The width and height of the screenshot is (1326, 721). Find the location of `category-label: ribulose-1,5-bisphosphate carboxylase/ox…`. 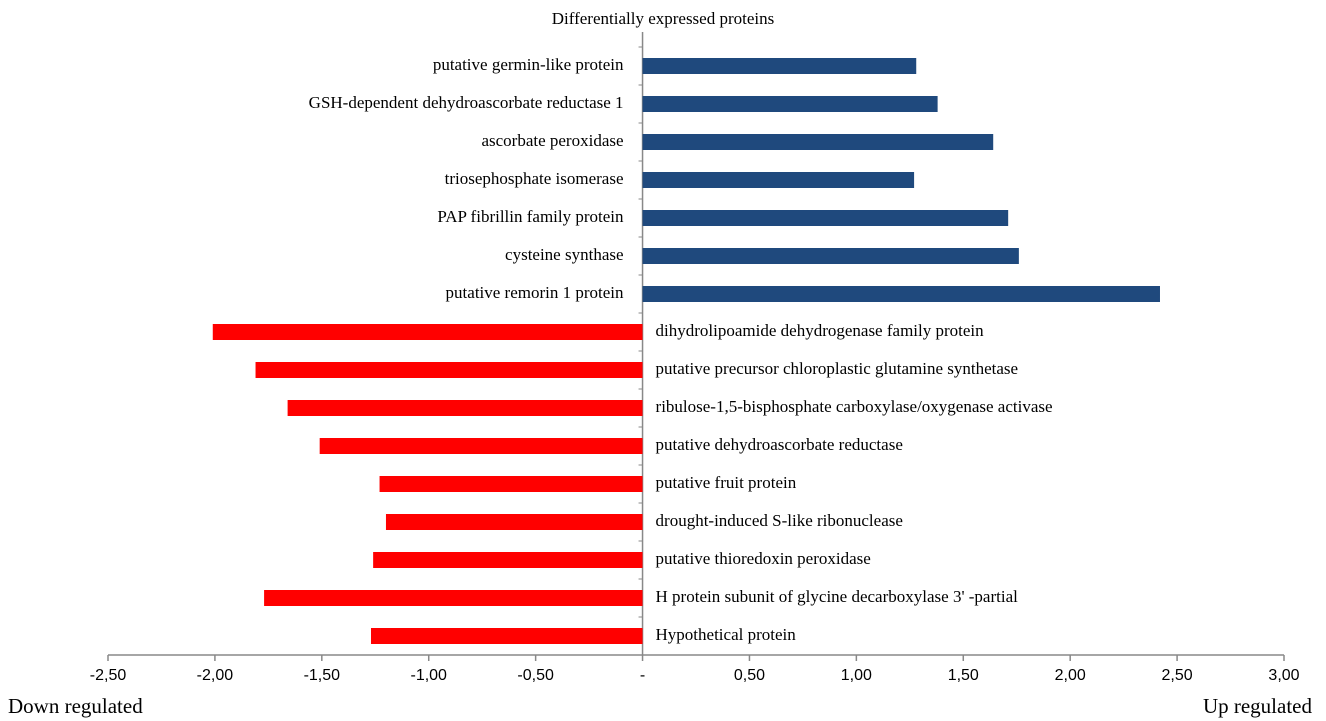

category-label: ribulose-1,5-bisphosphate carboxylase/ox… is located at coordinates (854, 406).